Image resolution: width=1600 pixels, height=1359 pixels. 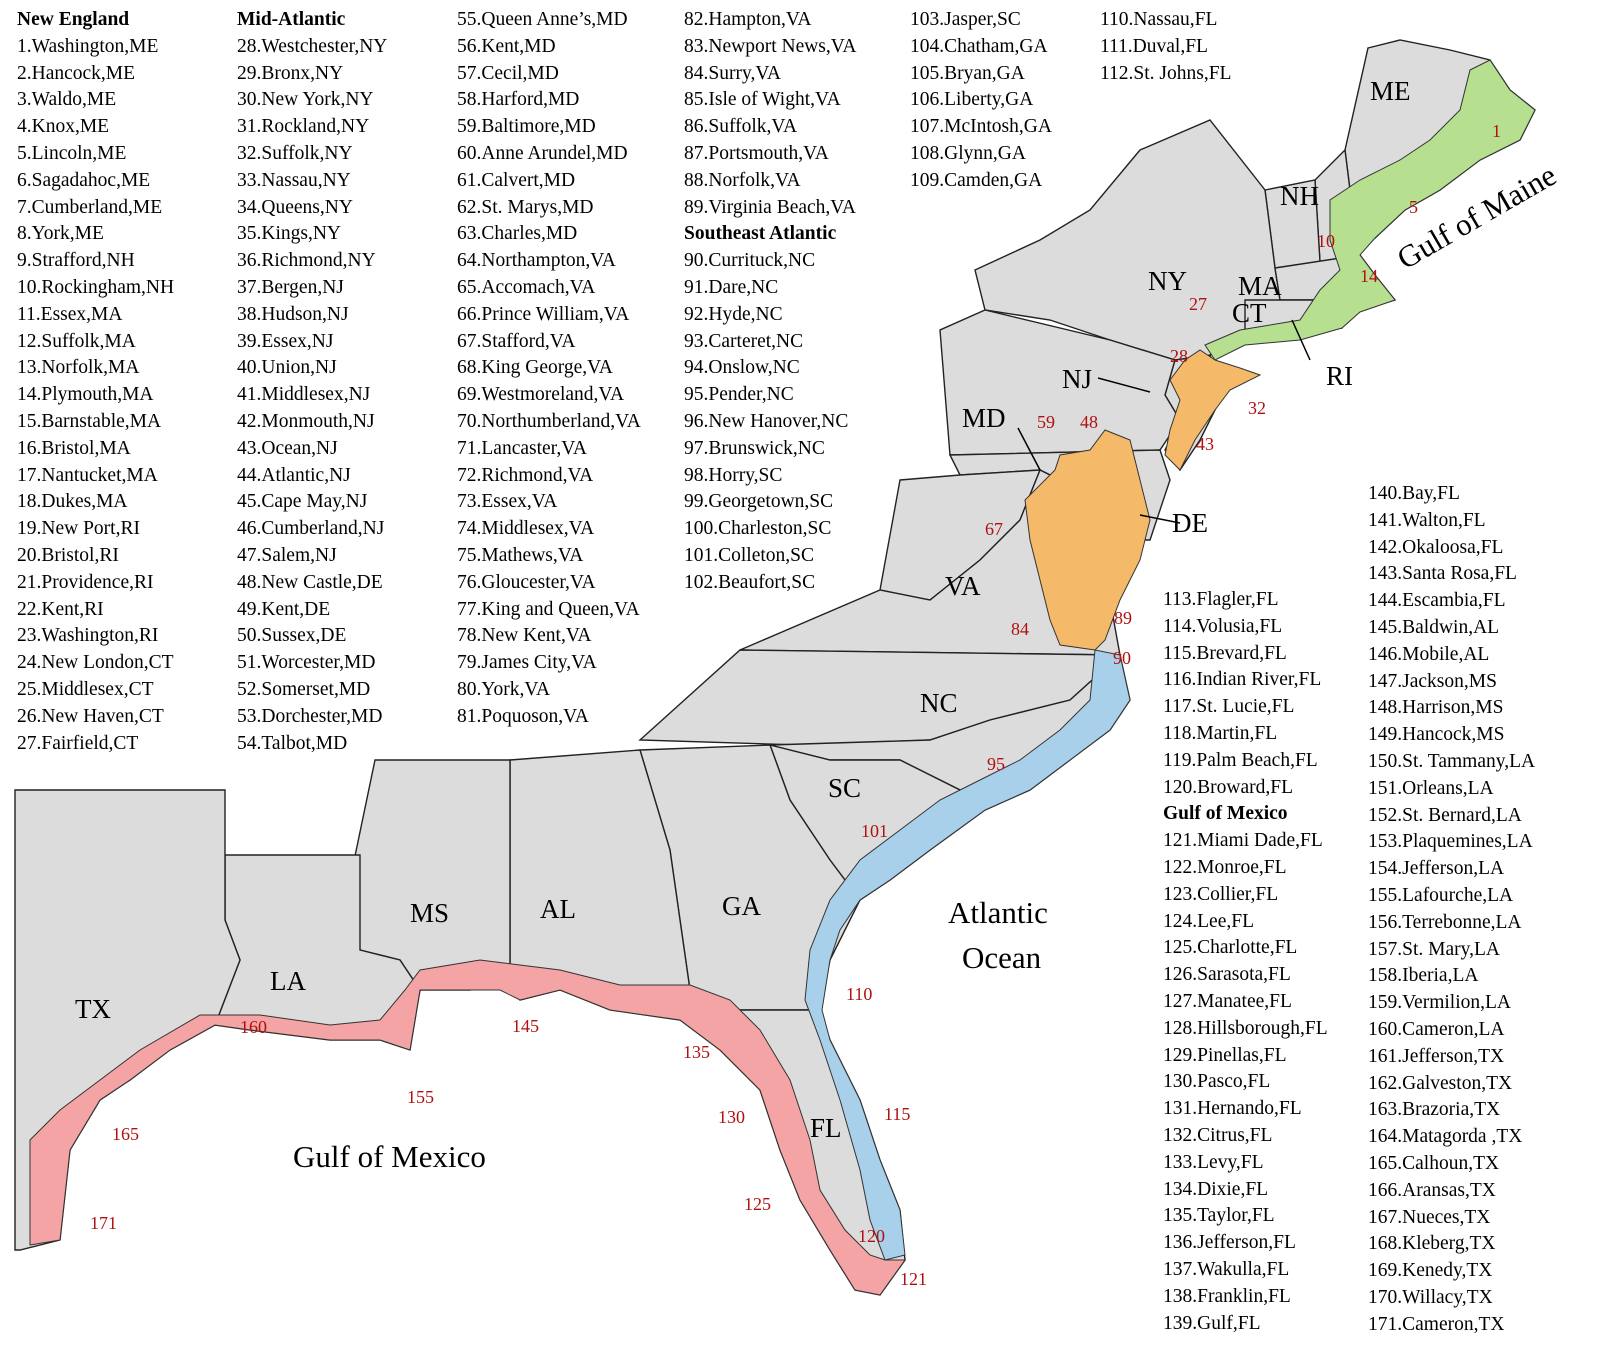 I want to click on legend-county-entry: 121.Miami Dade,FL, so click(x=1243, y=841).